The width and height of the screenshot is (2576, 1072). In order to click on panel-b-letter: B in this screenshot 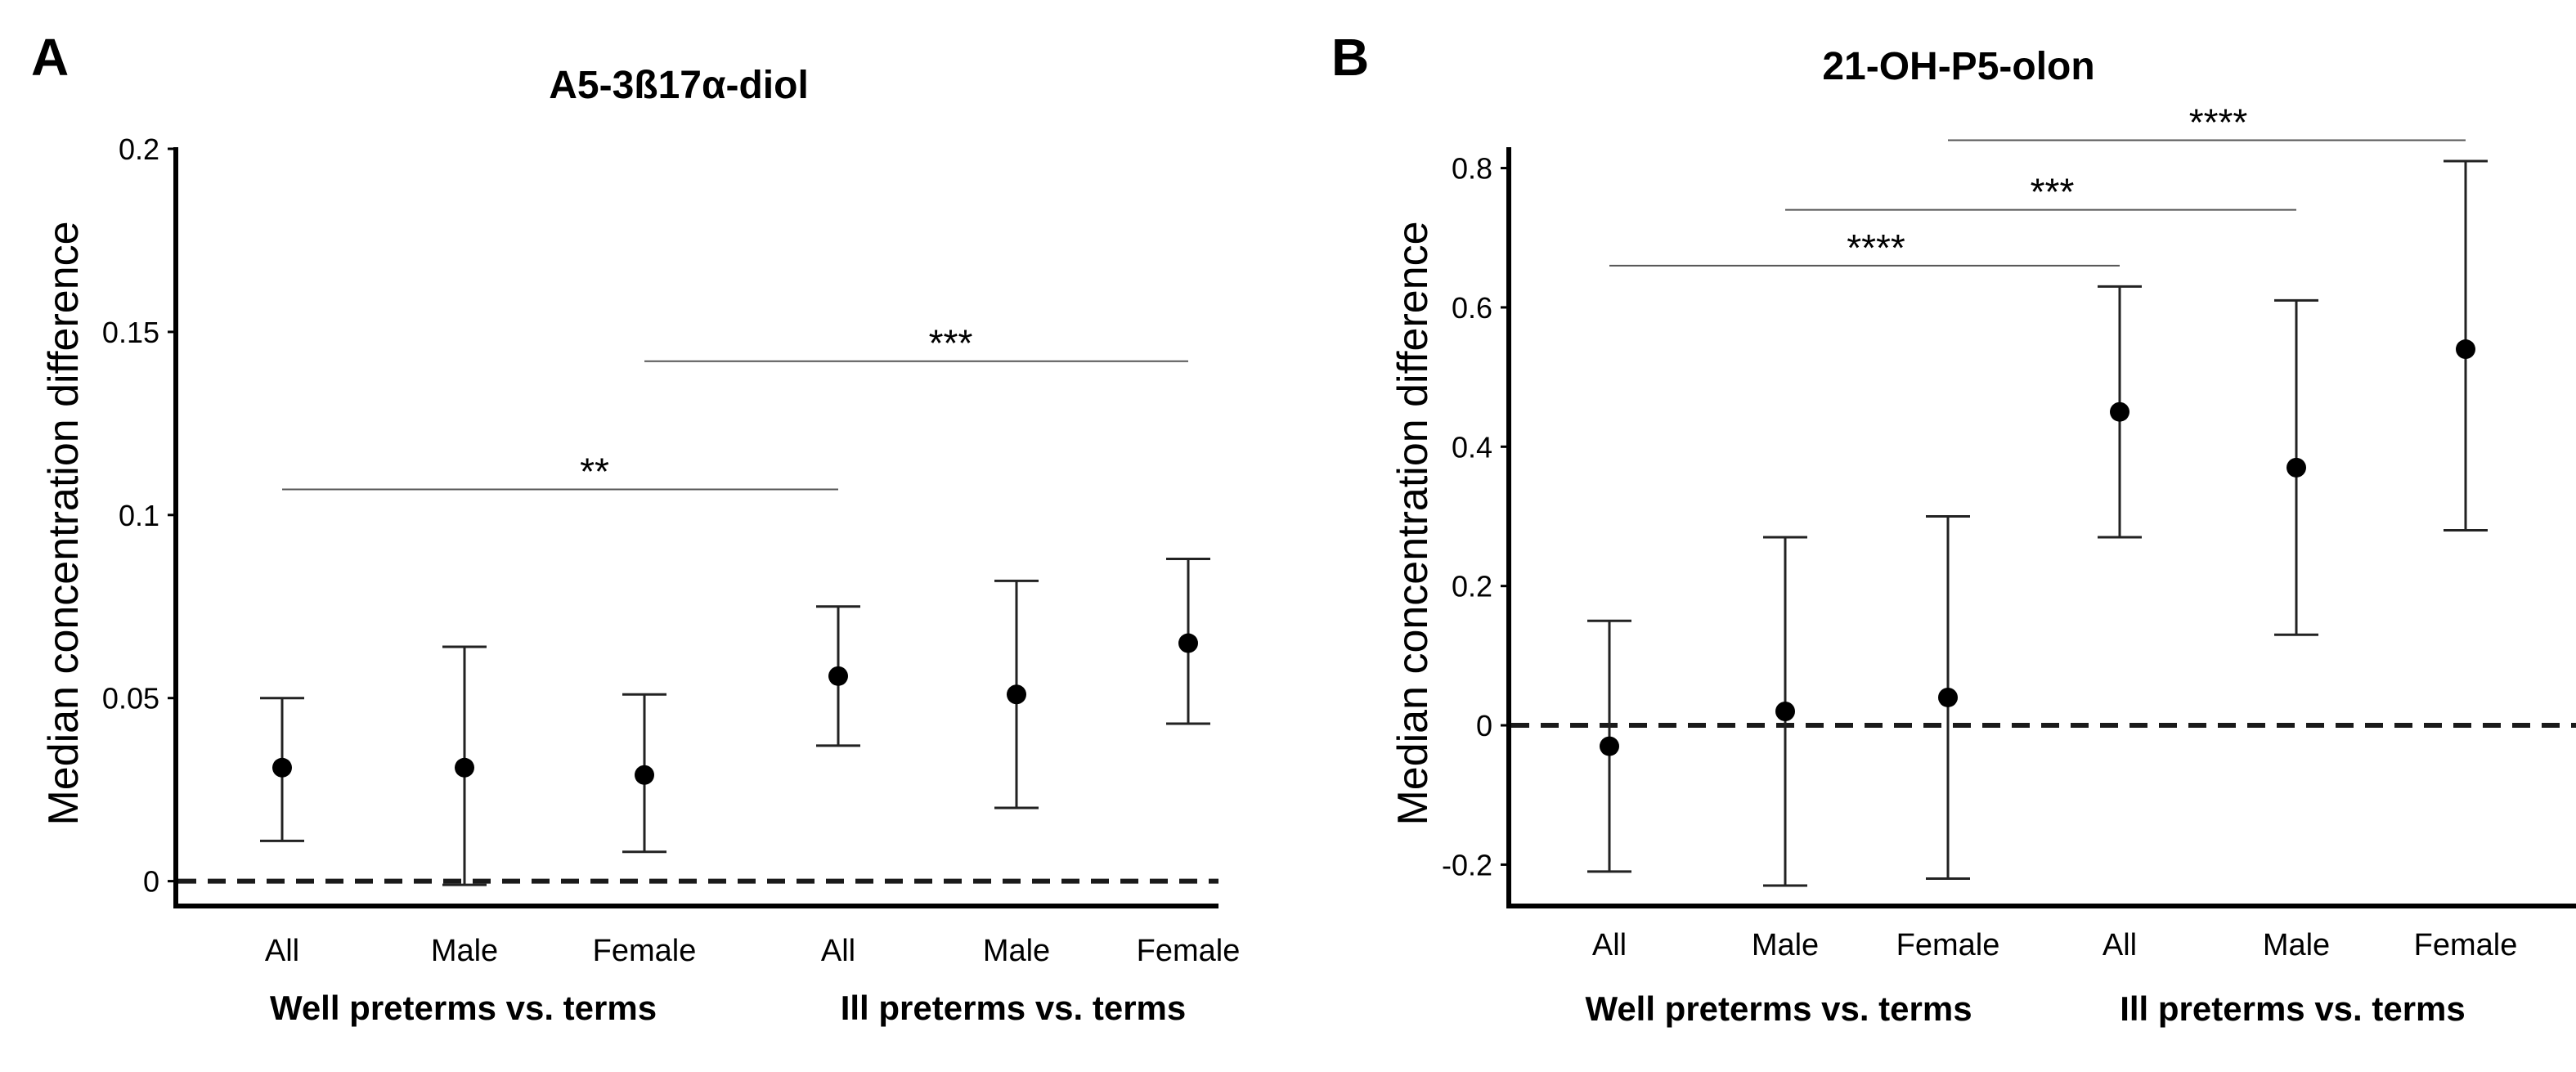, I will do `click(1350, 58)`.